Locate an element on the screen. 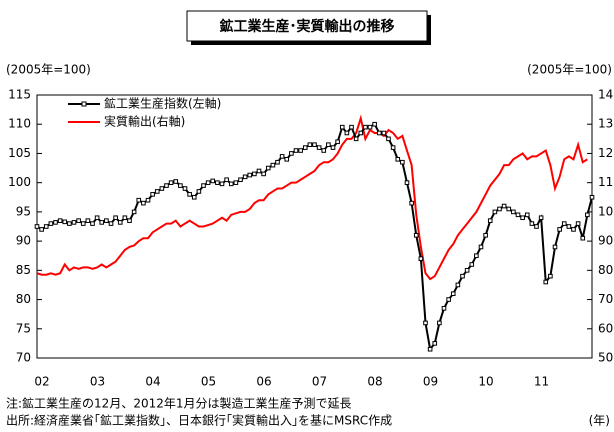 This screenshot has height=432, width=614. y2-tick-label: 90 is located at coordinates (605, 241).